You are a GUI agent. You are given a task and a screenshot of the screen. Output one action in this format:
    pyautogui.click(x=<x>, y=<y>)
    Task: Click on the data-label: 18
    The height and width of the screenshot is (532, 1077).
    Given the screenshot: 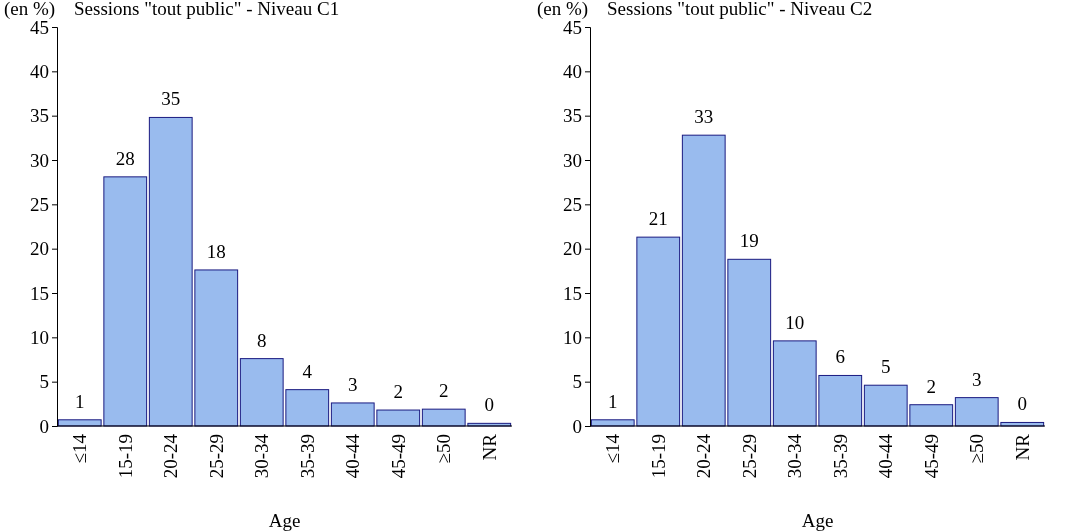 What is the action you would take?
    pyautogui.click(x=216, y=251)
    